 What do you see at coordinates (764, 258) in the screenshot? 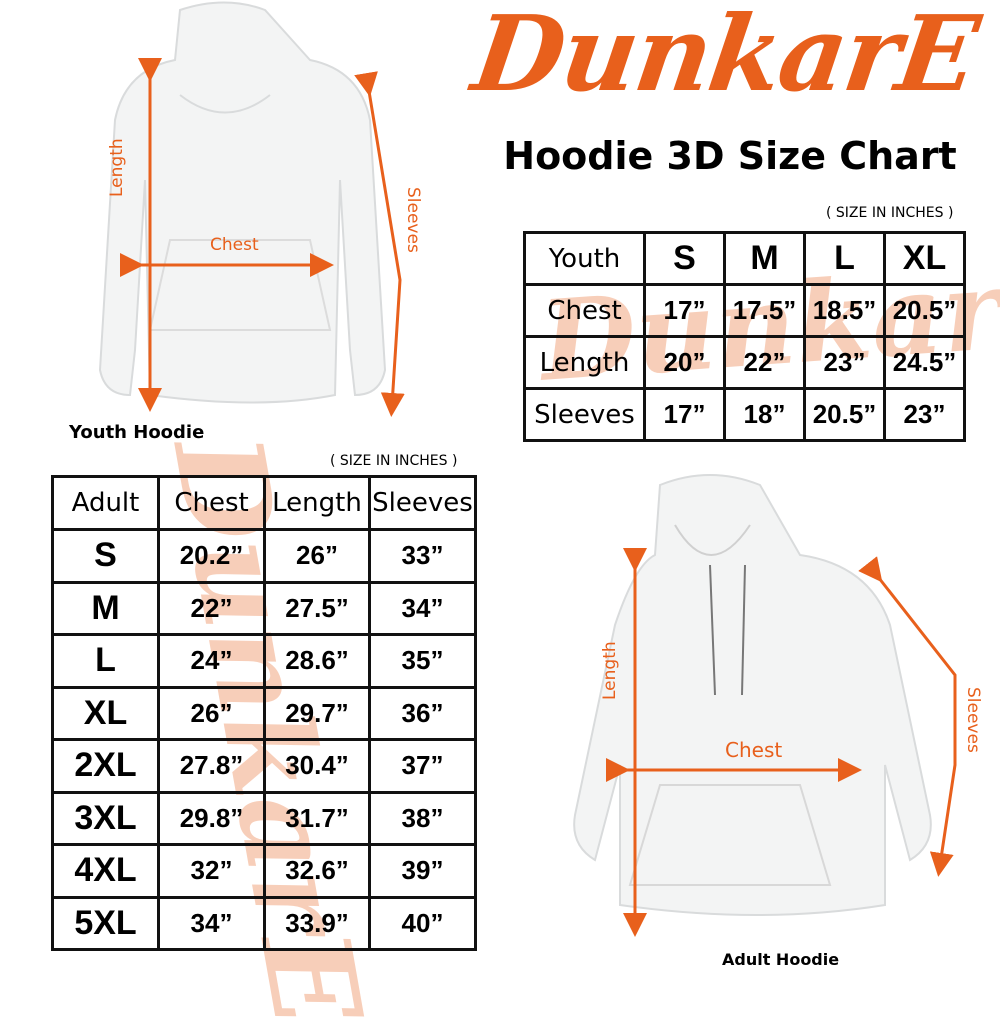
I see `youth-col-m: M` at bounding box center [764, 258].